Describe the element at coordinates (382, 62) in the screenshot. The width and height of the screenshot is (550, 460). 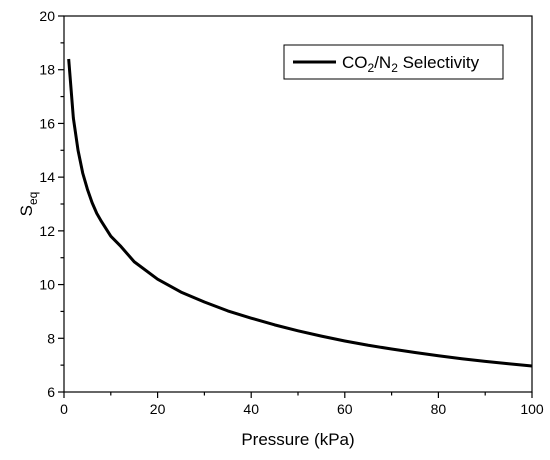
I see `legend-label-part2: /N` at that location.